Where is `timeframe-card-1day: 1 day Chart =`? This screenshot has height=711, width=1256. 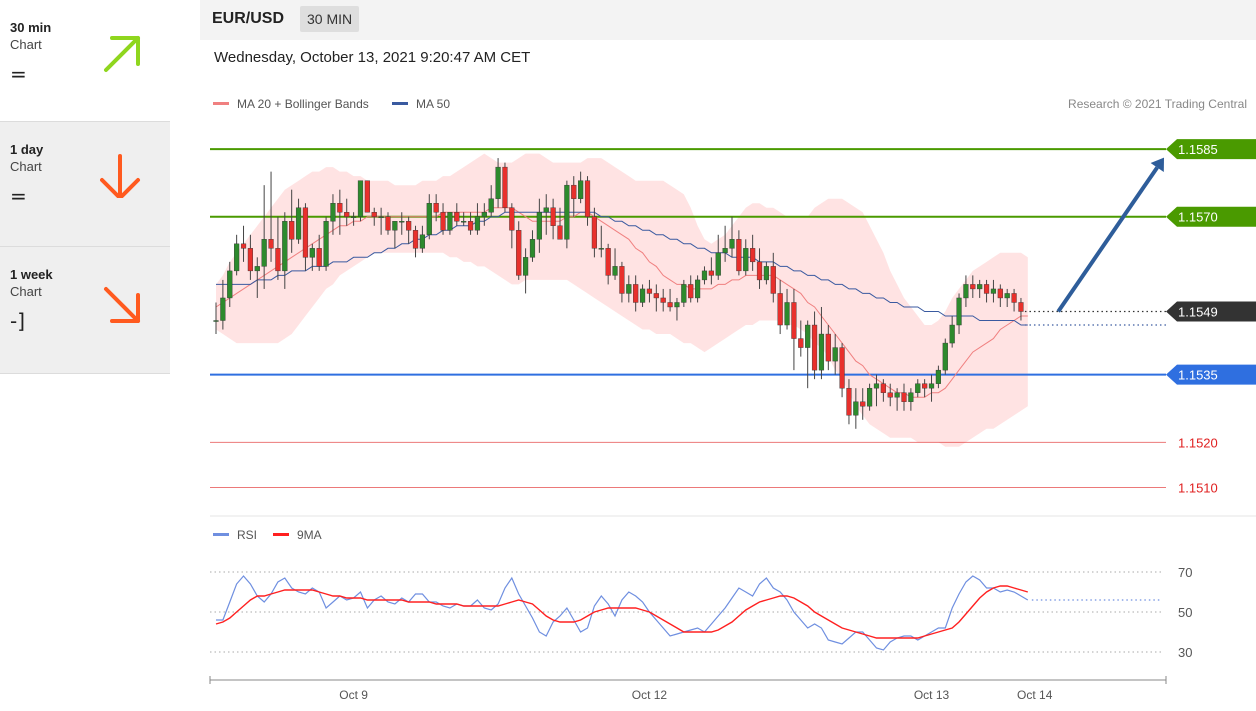
timeframe-card-1day: 1 day Chart = is located at coordinates (85, 184).